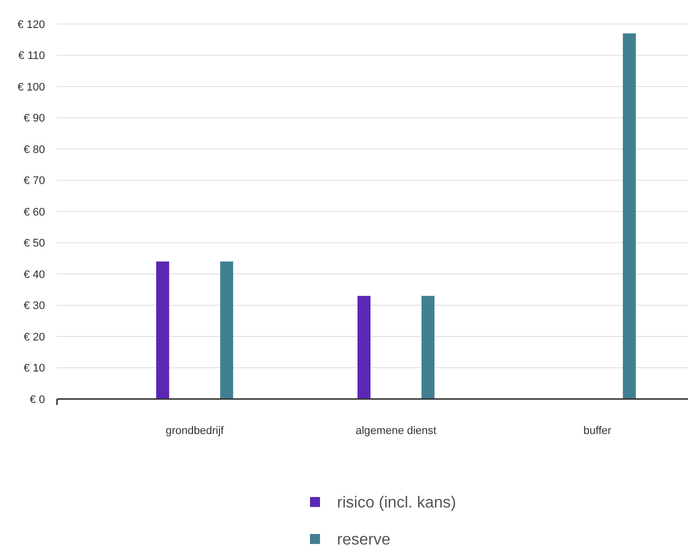 This screenshot has width=688, height=547. I want to click on x-tick-label: algemene dienst, so click(396, 431).